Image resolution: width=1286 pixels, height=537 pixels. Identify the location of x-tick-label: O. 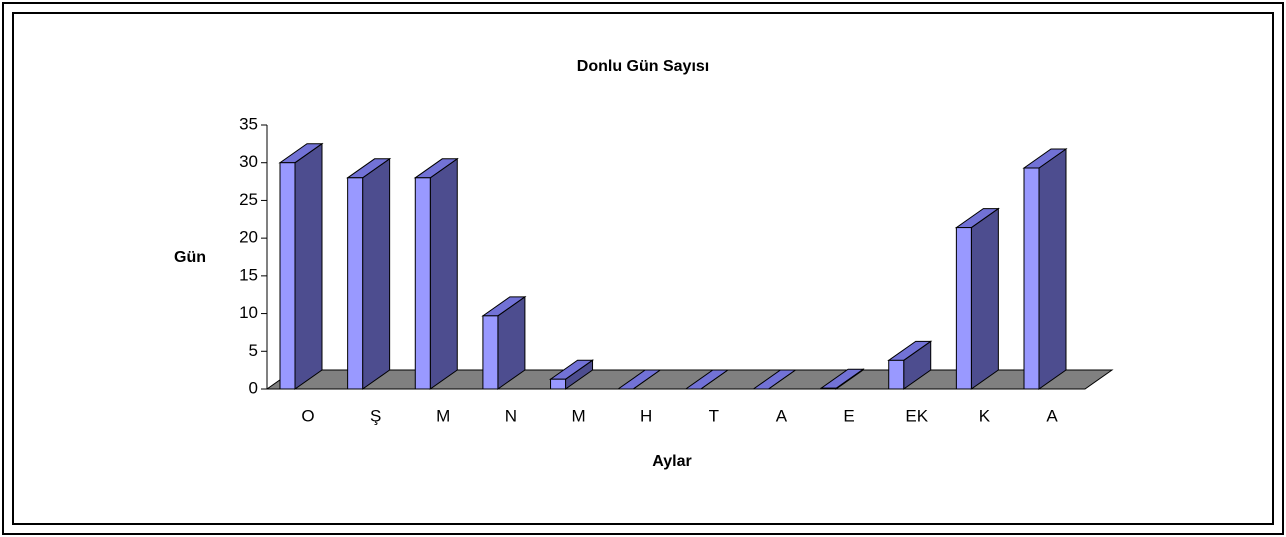
(307, 415).